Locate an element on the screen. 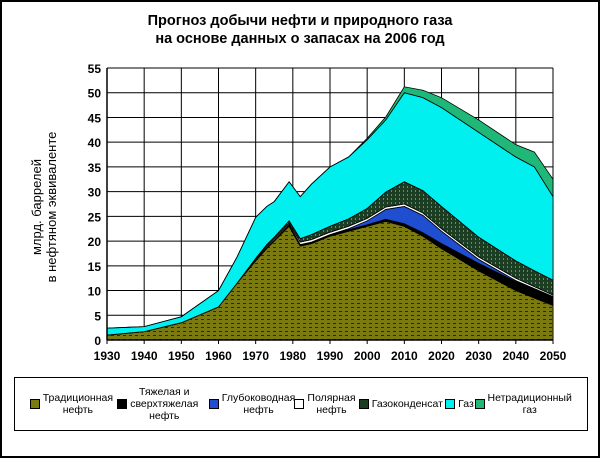  x-tick-label: 1970 is located at coordinates (255, 356).